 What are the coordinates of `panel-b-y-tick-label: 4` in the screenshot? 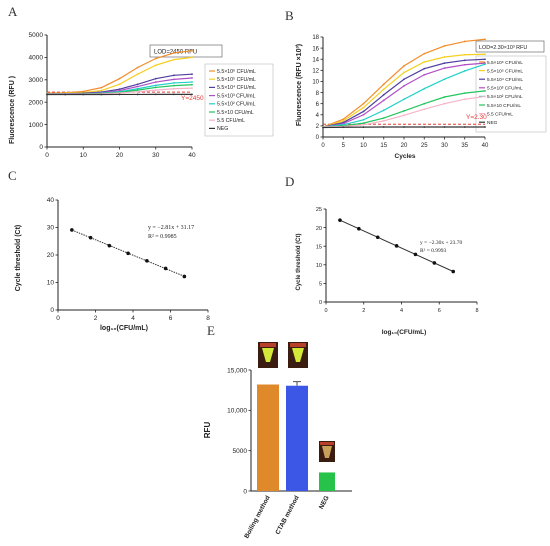 It's located at (318, 116).